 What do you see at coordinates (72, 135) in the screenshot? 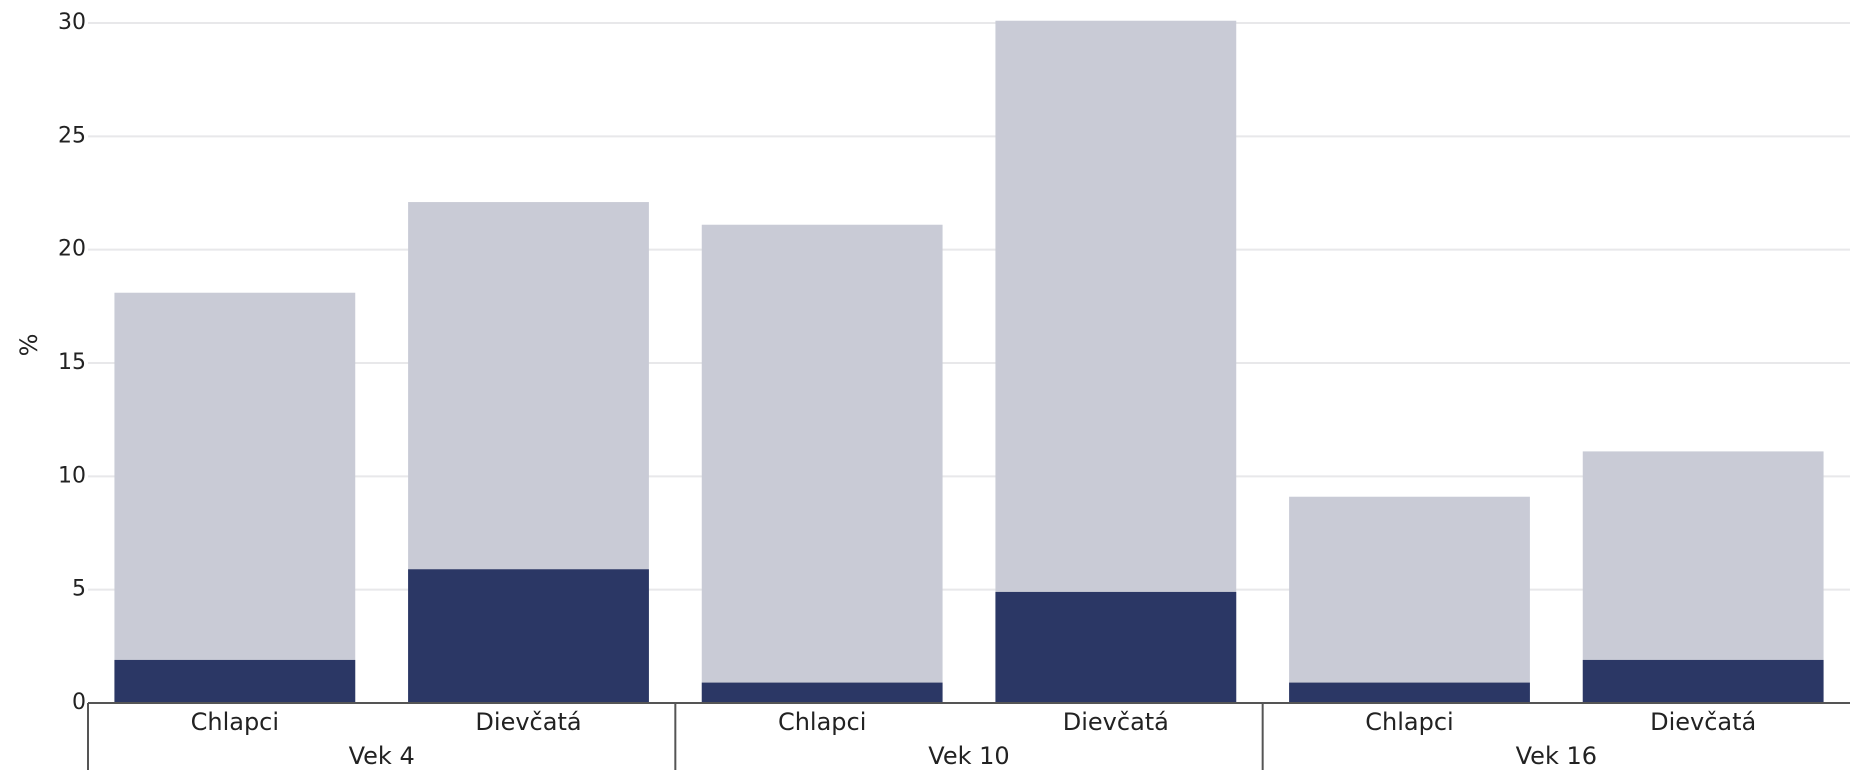
I see `y-tick-label: 25` at bounding box center [72, 135].